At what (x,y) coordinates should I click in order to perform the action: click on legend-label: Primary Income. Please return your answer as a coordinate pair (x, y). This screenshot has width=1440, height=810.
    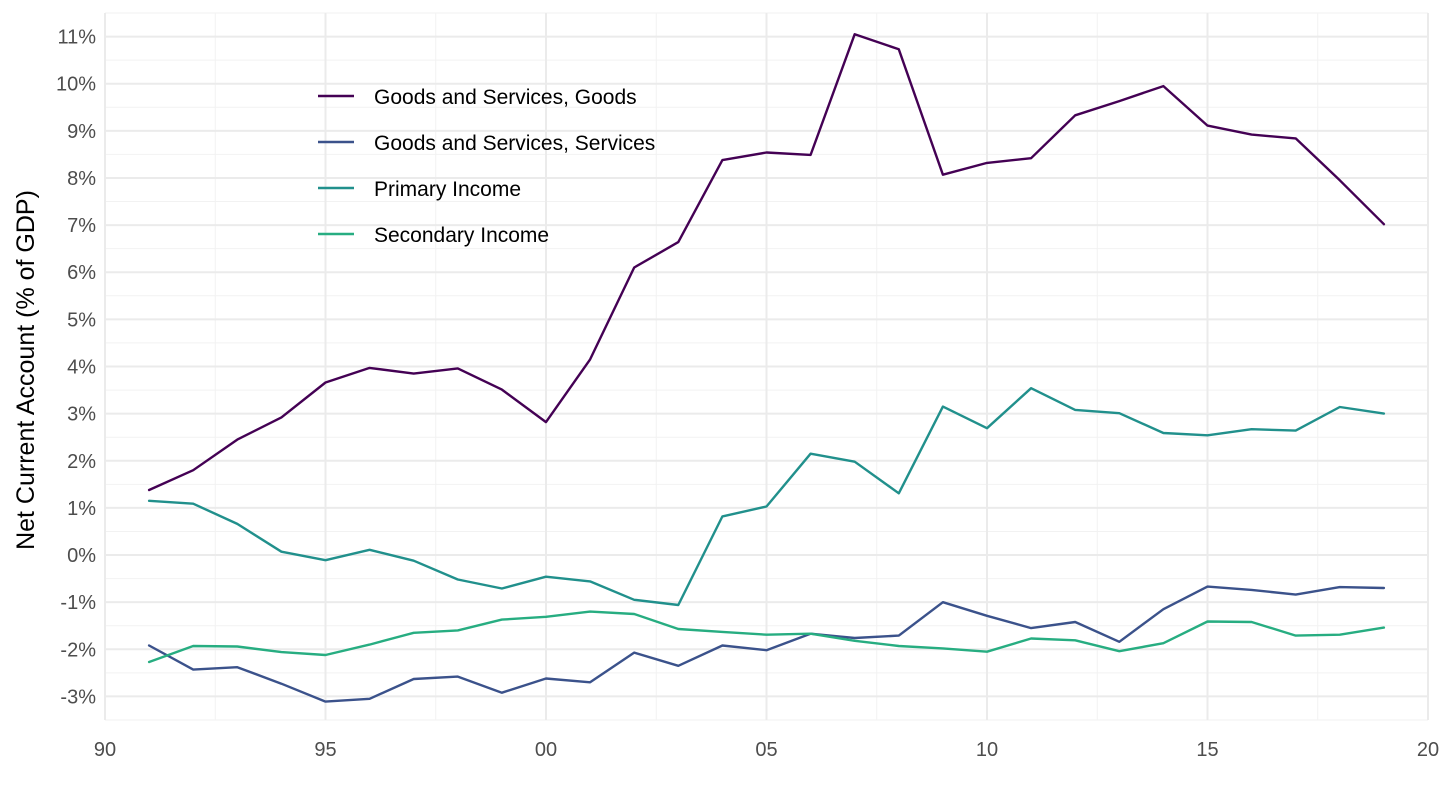
    Looking at the image, I should click on (447, 189).